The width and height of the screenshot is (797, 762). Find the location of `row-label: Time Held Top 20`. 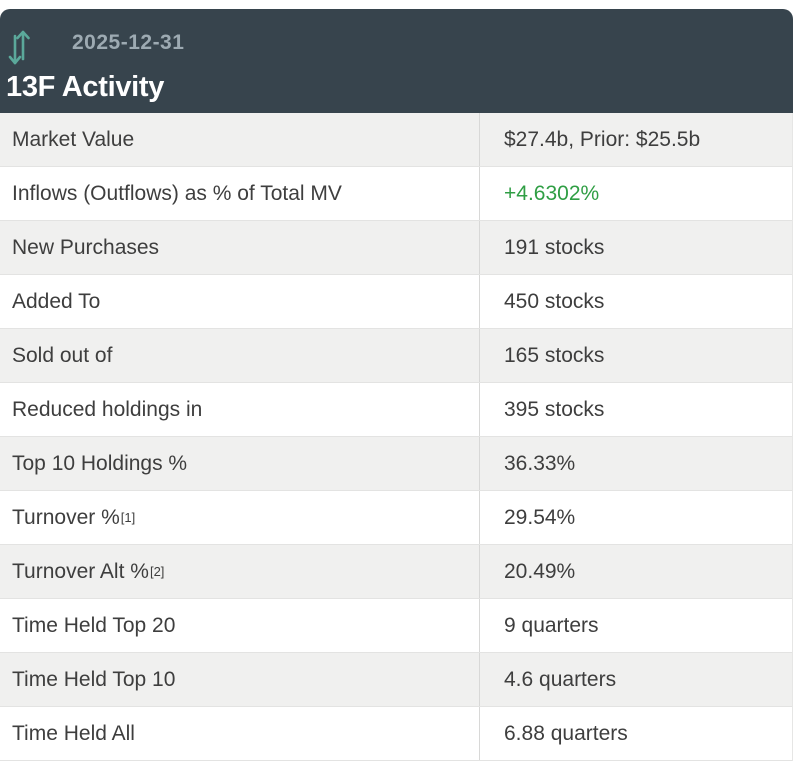

row-label: Time Held Top 20 is located at coordinates (240, 625).